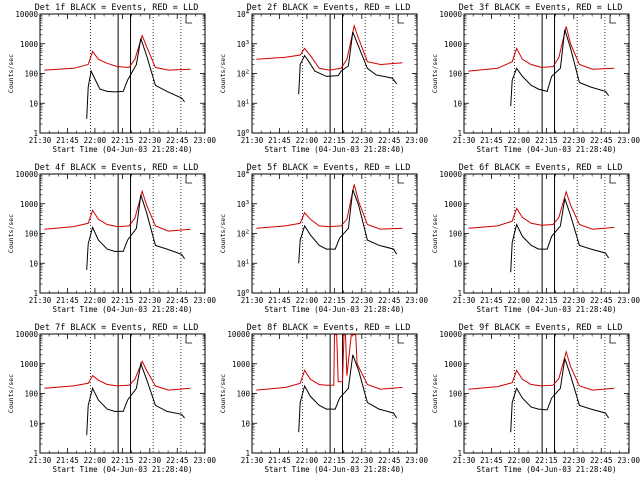 Image resolution: width=640 pixels, height=480 pixels. Describe the element at coordinates (117, 328) in the screenshot. I see `chart-title: Det 7f BLACK = Events, RED = LLD` at that location.